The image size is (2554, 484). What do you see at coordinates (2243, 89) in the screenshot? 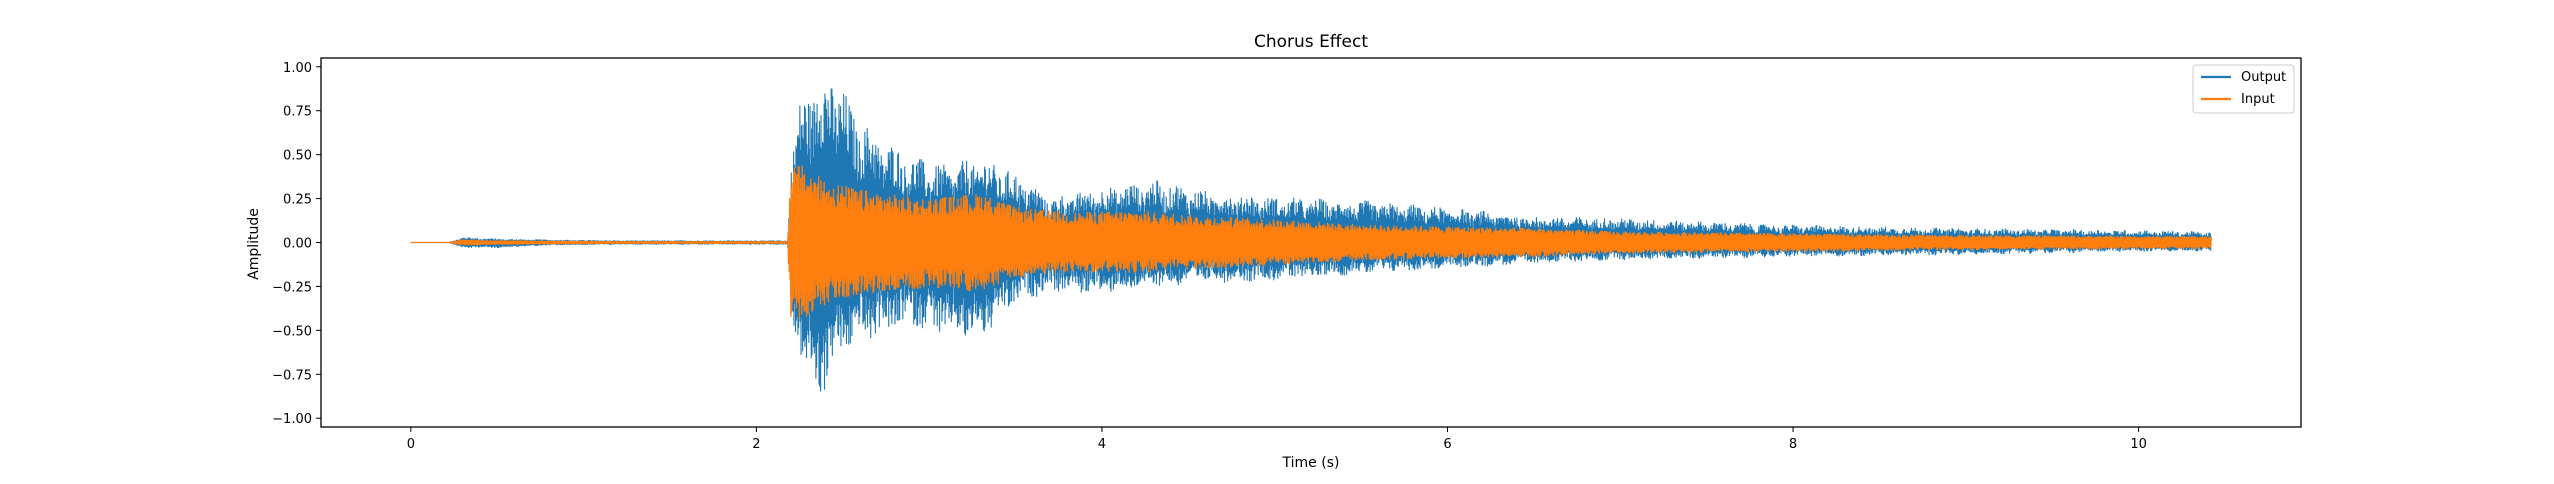
I see `legend: Output Input` at bounding box center [2243, 89].